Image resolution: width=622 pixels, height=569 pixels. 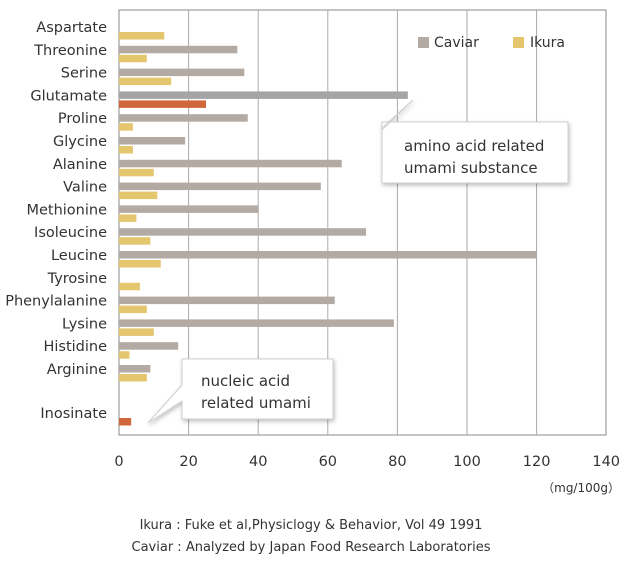 I want to click on callout-amino-acid: amino acid related umami substance, so click(x=475, y=141).